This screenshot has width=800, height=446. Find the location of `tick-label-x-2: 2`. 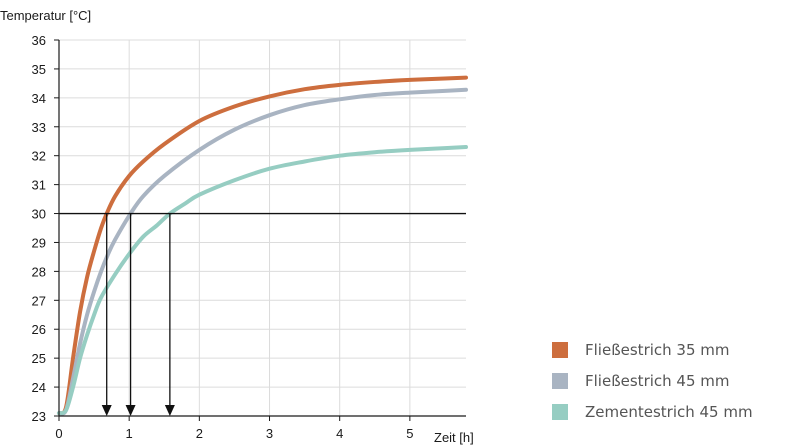

tick-label-x-2: 2 is located at coordinates (199, 433).